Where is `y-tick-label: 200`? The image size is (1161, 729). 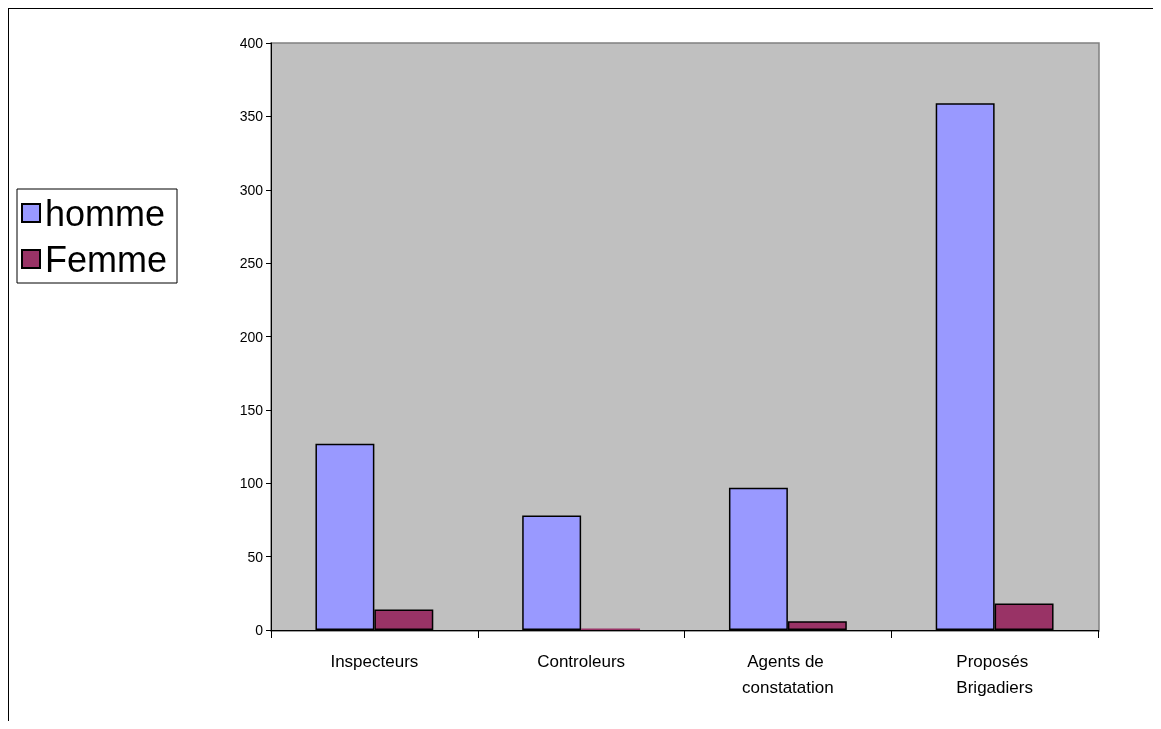 y-tick-label: 200 is located at coordinates (251, 336).